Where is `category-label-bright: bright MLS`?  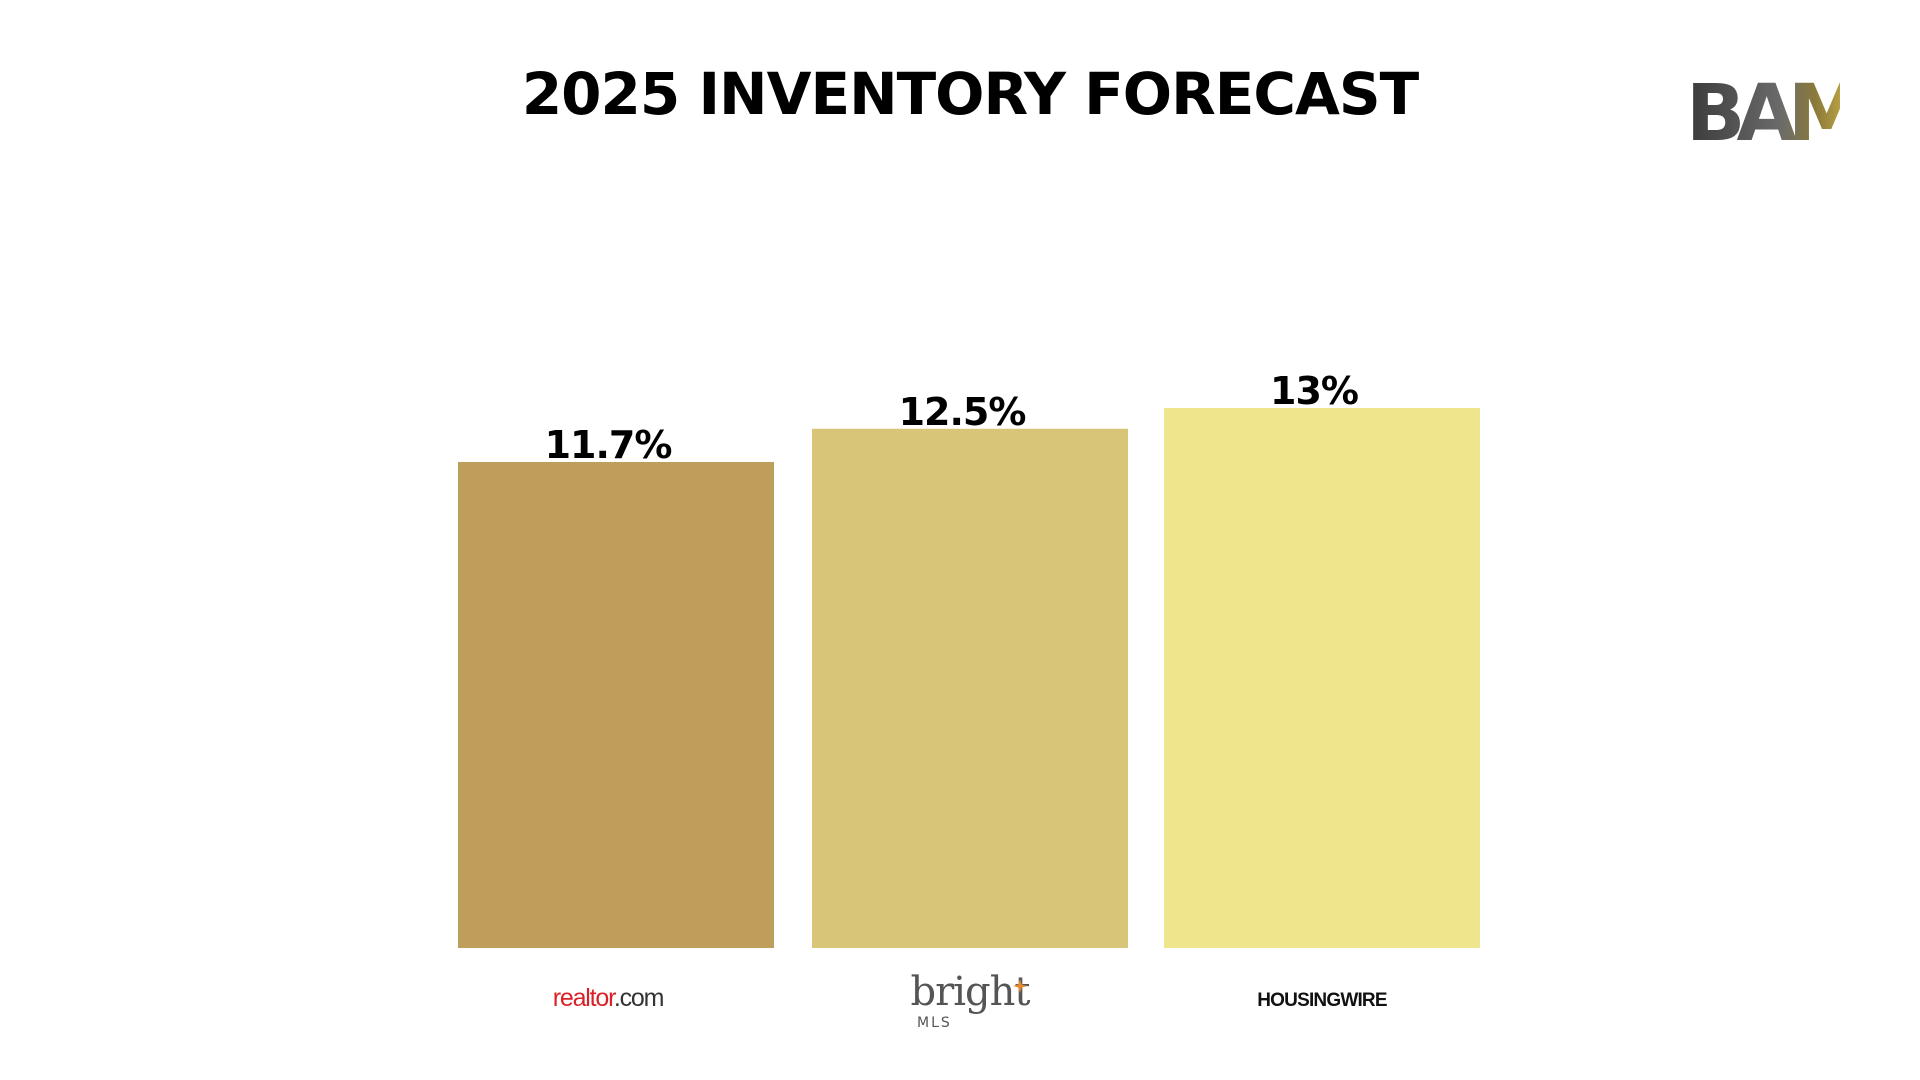 category-label-bright: bright MLS is located at coordinates (971, 1000).